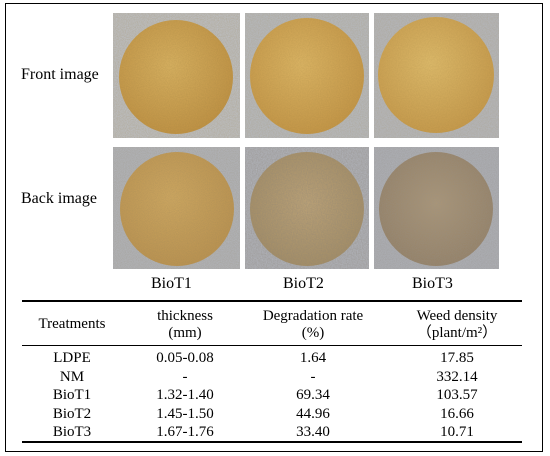 Image resolution: width=550 pixels, height=456 pixels. I want to click on header-degradation-rate: Degradation rate (%), so click(313, 324).